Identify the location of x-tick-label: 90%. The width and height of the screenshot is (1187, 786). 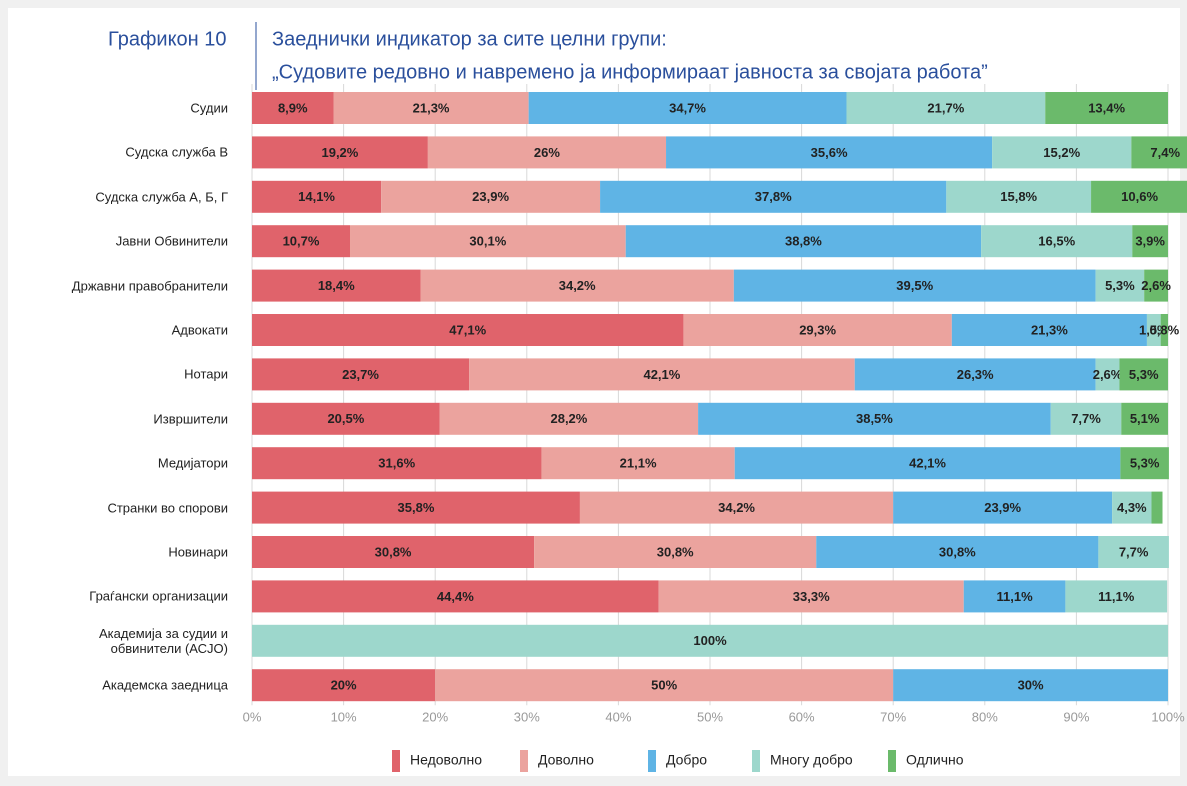
(1076, 716).